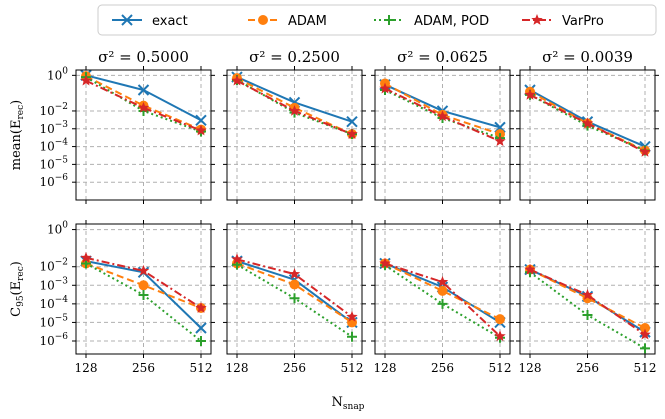 This screenshot has width=665, height=419. Describe the element at coordinates (587, 57) in the screenshot. I see `column-title-3: σ² = 0.0039` at that location.